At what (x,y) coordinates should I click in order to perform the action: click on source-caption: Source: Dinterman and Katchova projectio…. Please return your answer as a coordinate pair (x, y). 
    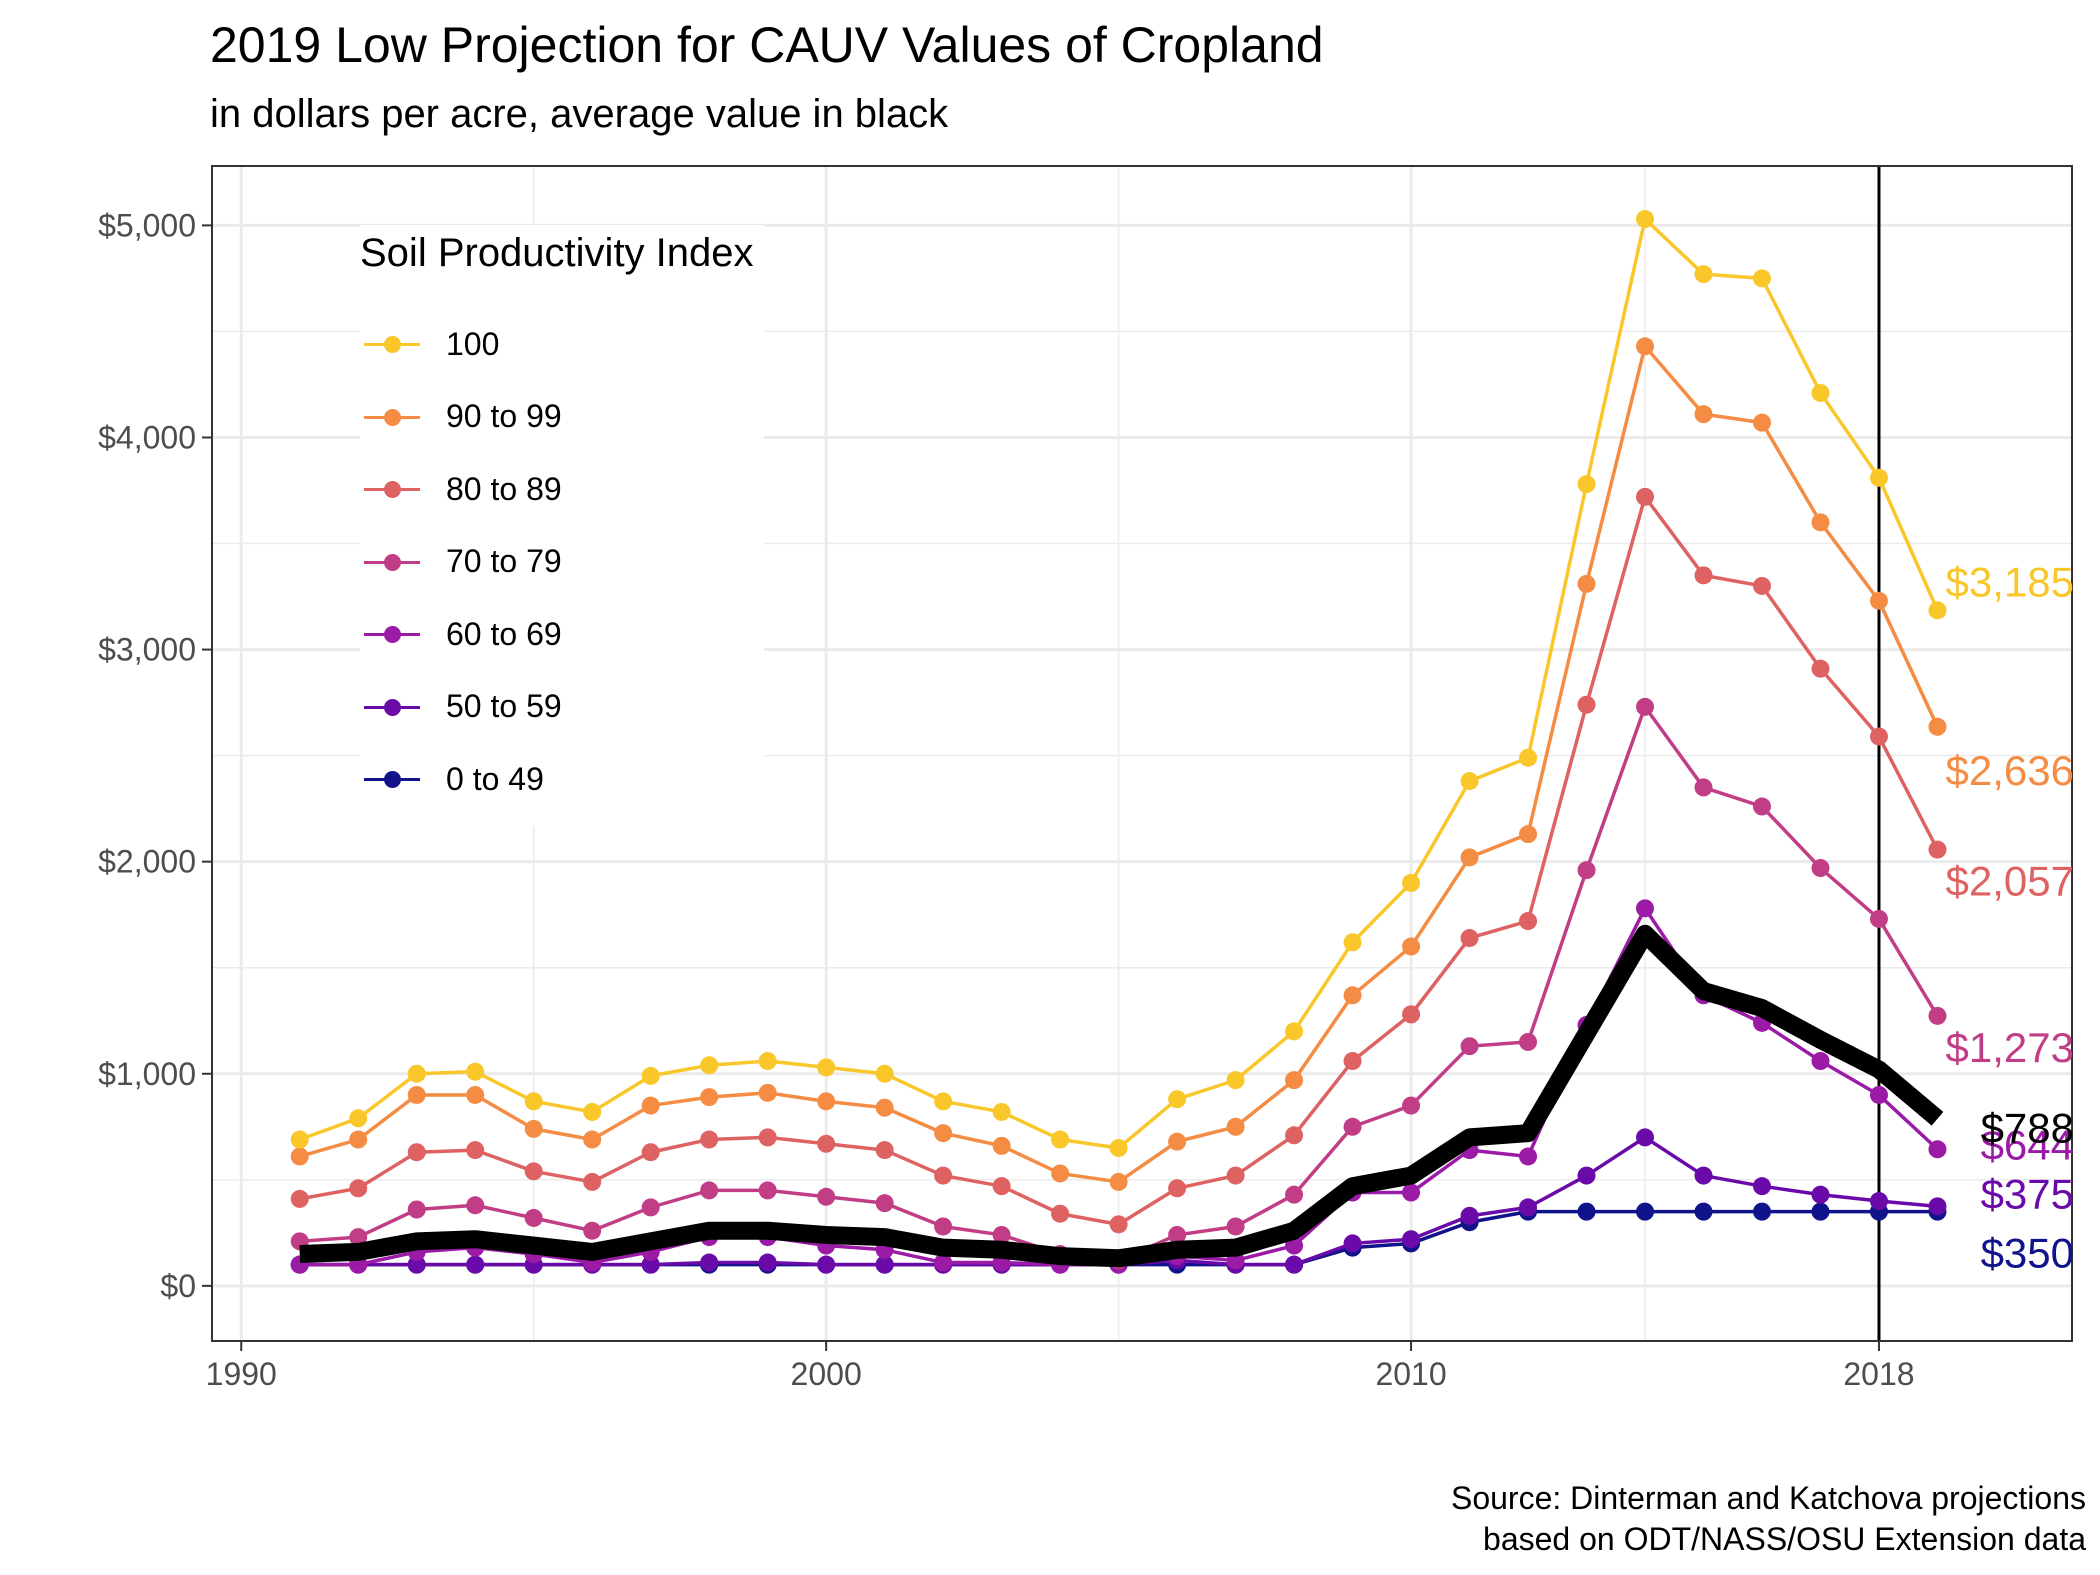
    Looking at the image, I should click on (1768, 1519).